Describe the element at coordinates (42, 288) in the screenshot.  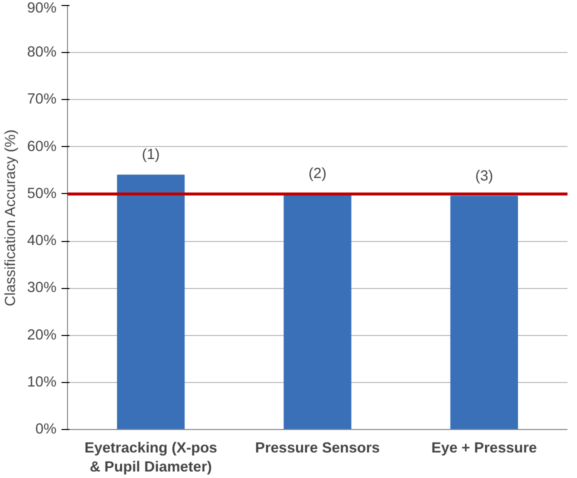
I see `y-tick-label: 30%` at that location.